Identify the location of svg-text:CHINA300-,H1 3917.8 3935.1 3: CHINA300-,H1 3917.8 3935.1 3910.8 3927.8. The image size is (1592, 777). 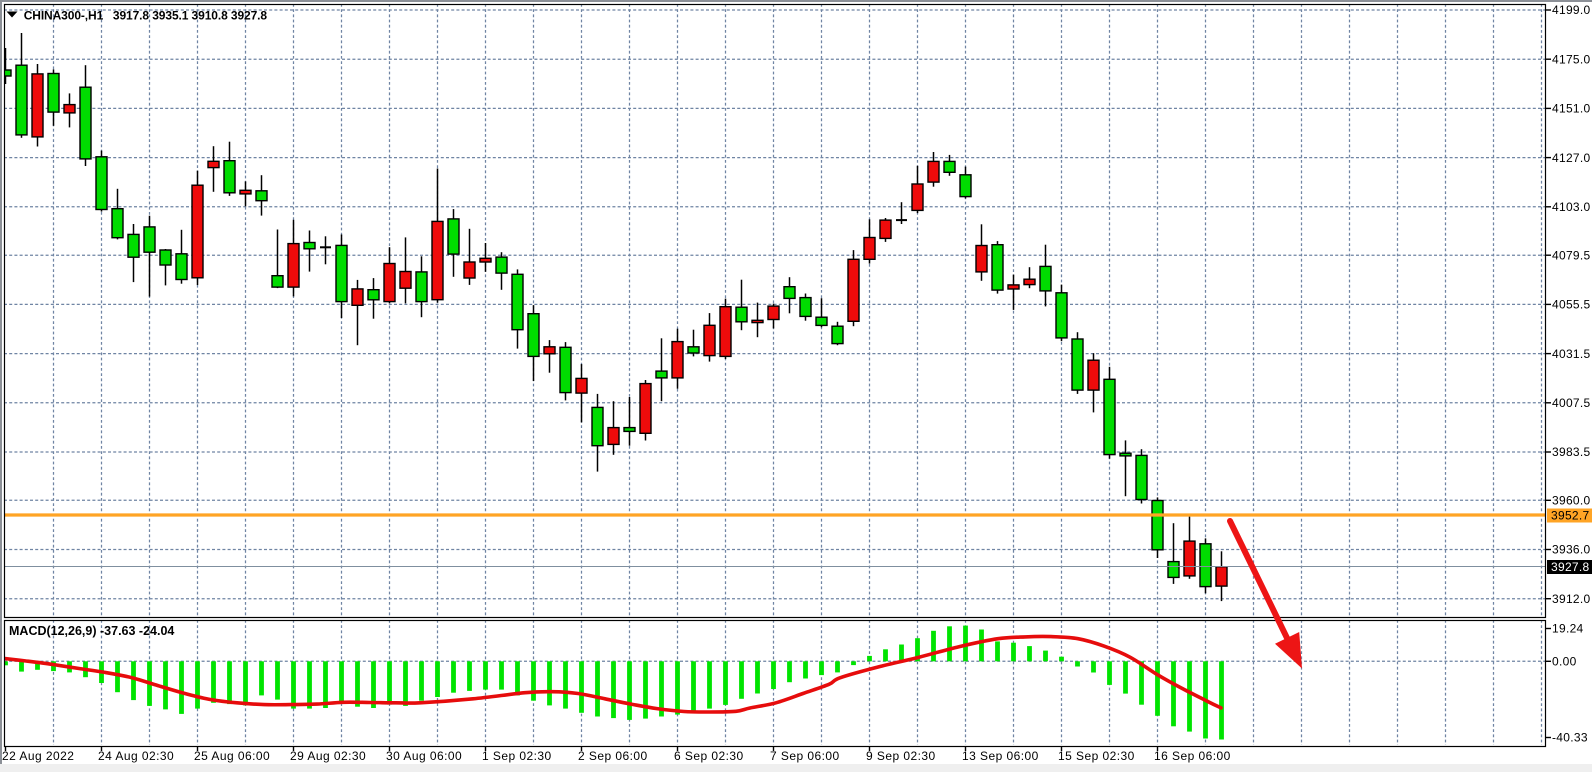
(146, 16).